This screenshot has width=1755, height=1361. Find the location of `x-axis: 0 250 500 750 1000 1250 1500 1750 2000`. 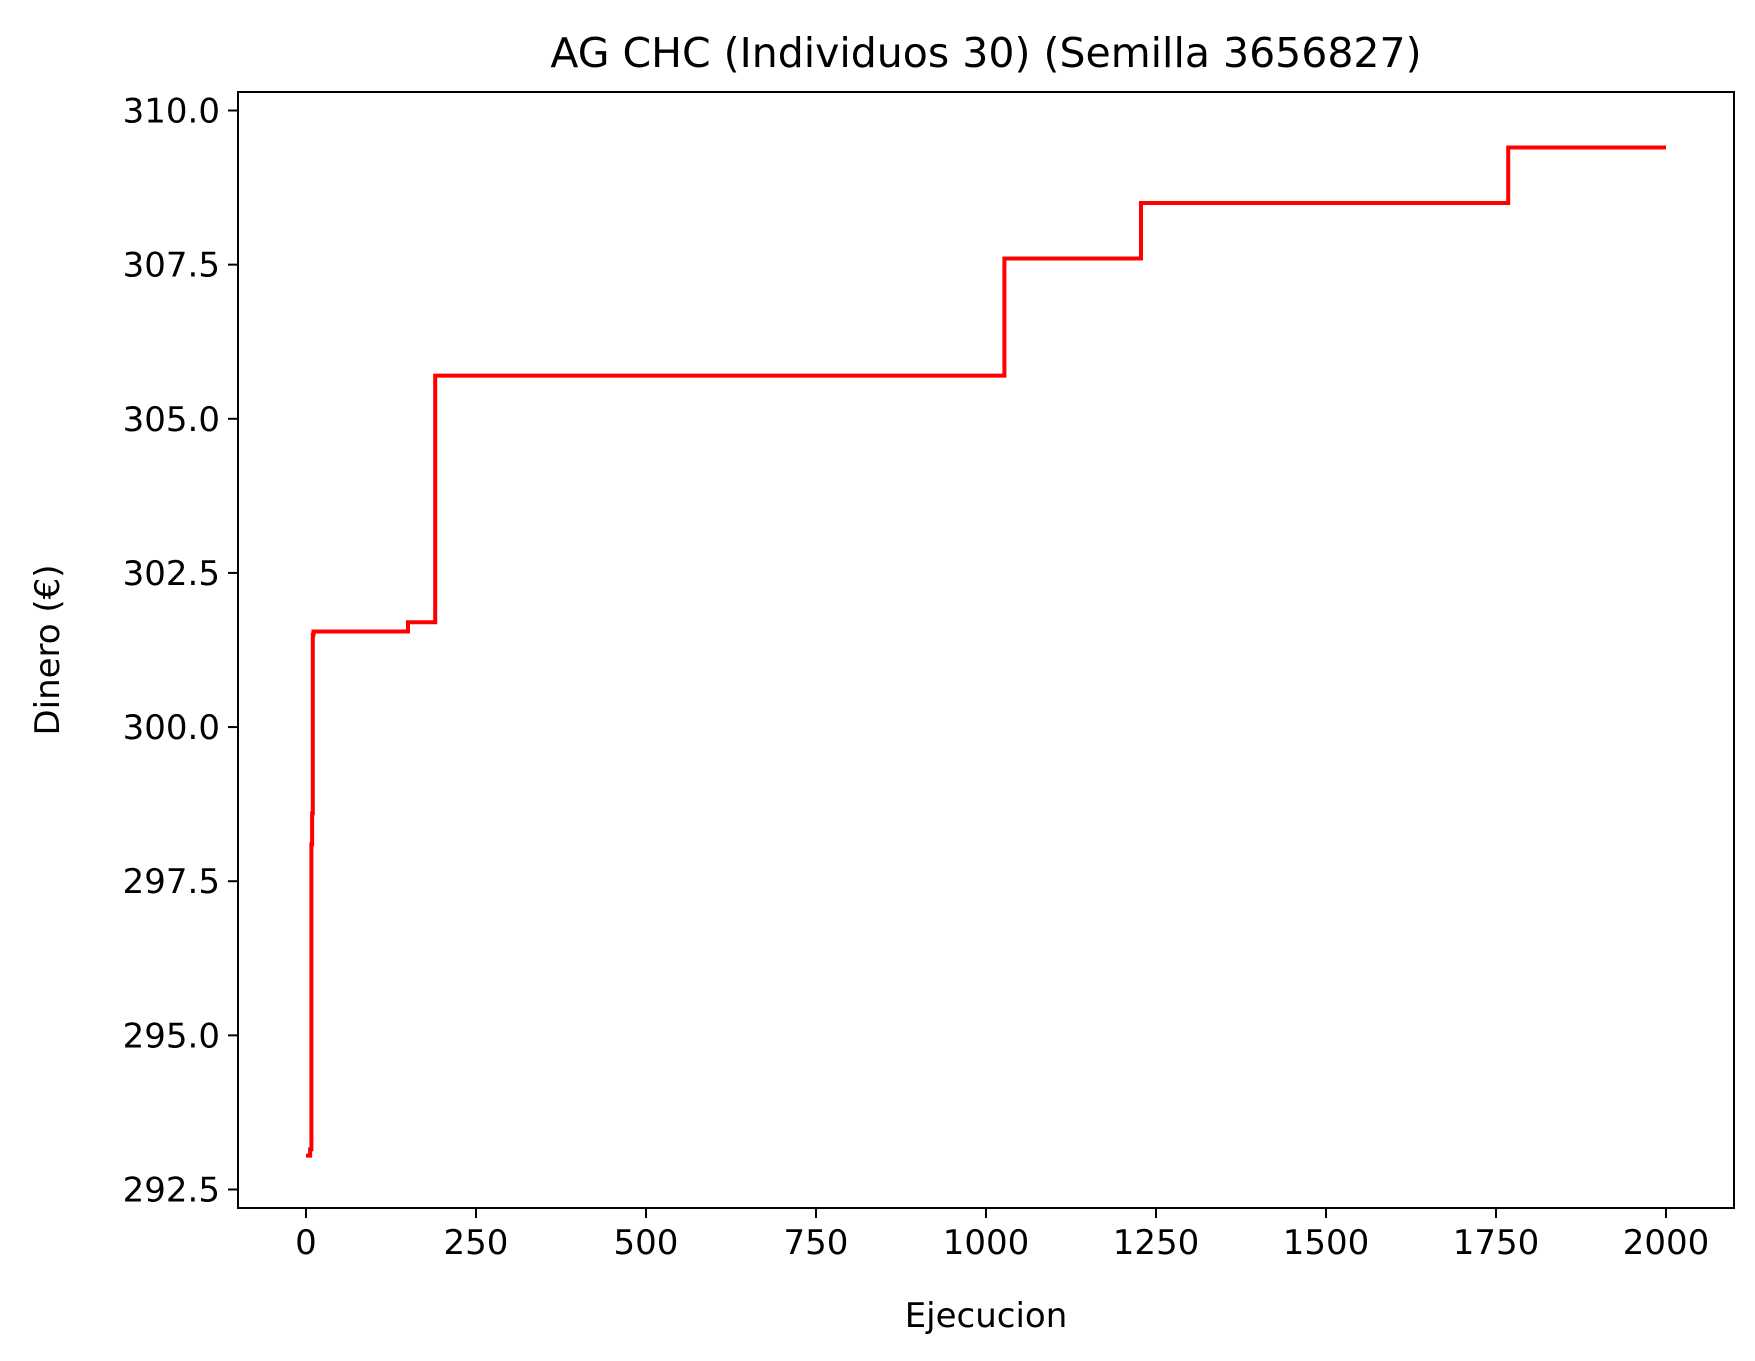

x-axis: 0 250 500 750 1000 1250 1500 1750 2000 is located at coordinates (1002, 1235).